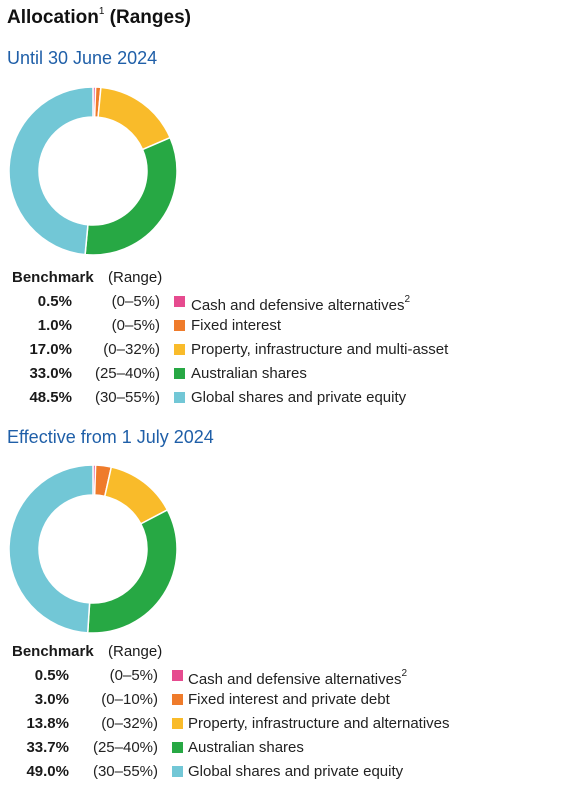 Image resolution: width=581 pixels, height=795 pixels. Describe the element at coordinates (47, 723) in the screenshot. I see `benchmark-value: 13.8%` at that location.